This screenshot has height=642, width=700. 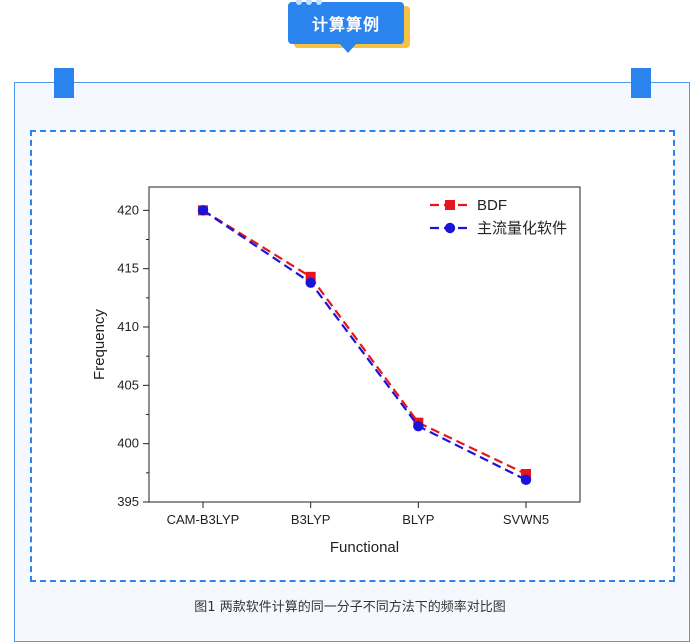 What do you see at coordinates (492, 205) in the screenshot?
I see `legend-label: BDF` at bounding box center [492, 205].